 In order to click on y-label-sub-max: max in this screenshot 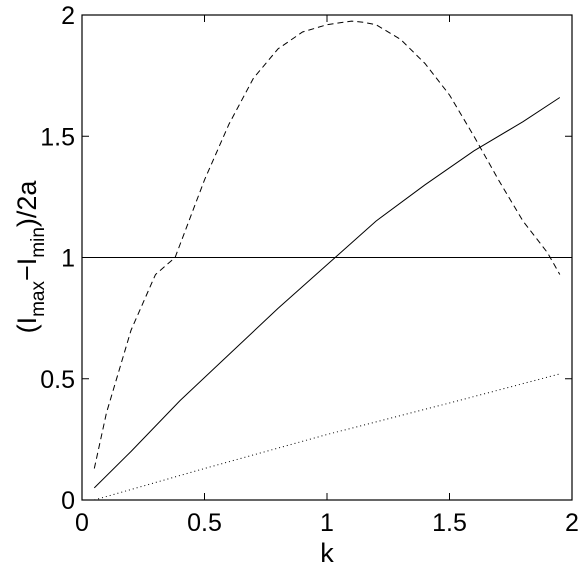, I will do `click(38, 299)`.